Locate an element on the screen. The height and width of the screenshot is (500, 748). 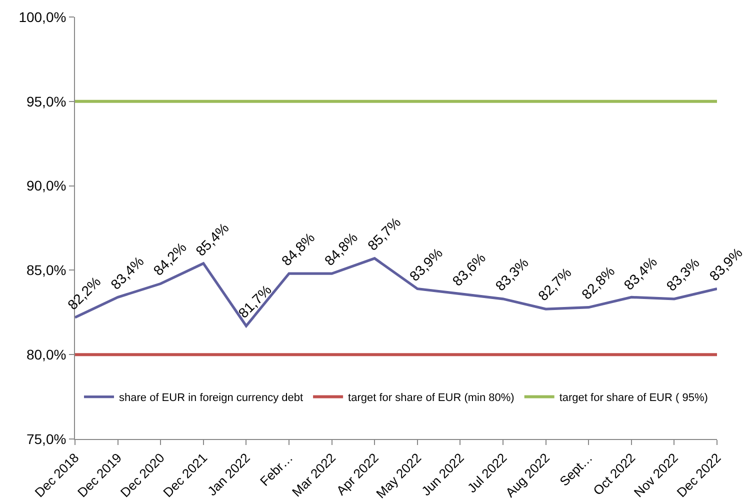
y-tick-label: 95,0% is located at coordinates (46, 101).